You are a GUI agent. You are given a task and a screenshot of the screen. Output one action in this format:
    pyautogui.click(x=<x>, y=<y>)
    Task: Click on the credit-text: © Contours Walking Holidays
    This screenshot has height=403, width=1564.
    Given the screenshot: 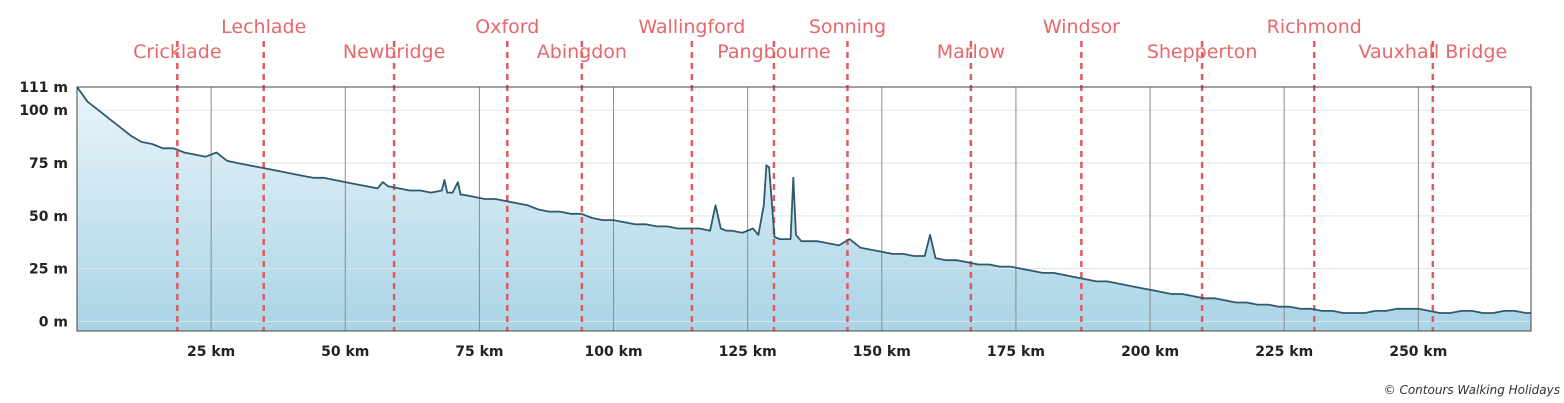 What is the action you would take?
    pyautogui.click(x=1471, y=390)
    